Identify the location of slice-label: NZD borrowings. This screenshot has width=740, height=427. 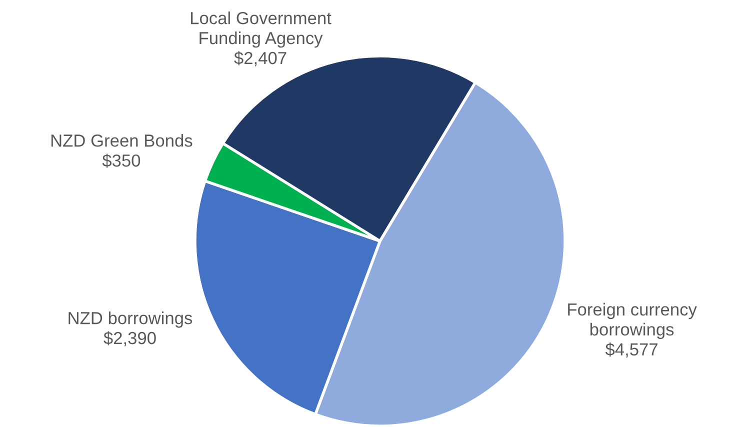
(130, 320).